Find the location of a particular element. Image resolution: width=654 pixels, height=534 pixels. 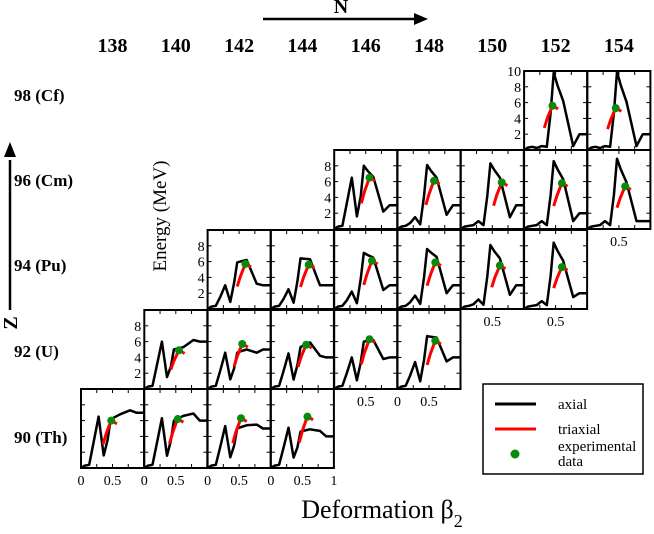

x-tick-label: 1 is located at coordinates (333, 481).